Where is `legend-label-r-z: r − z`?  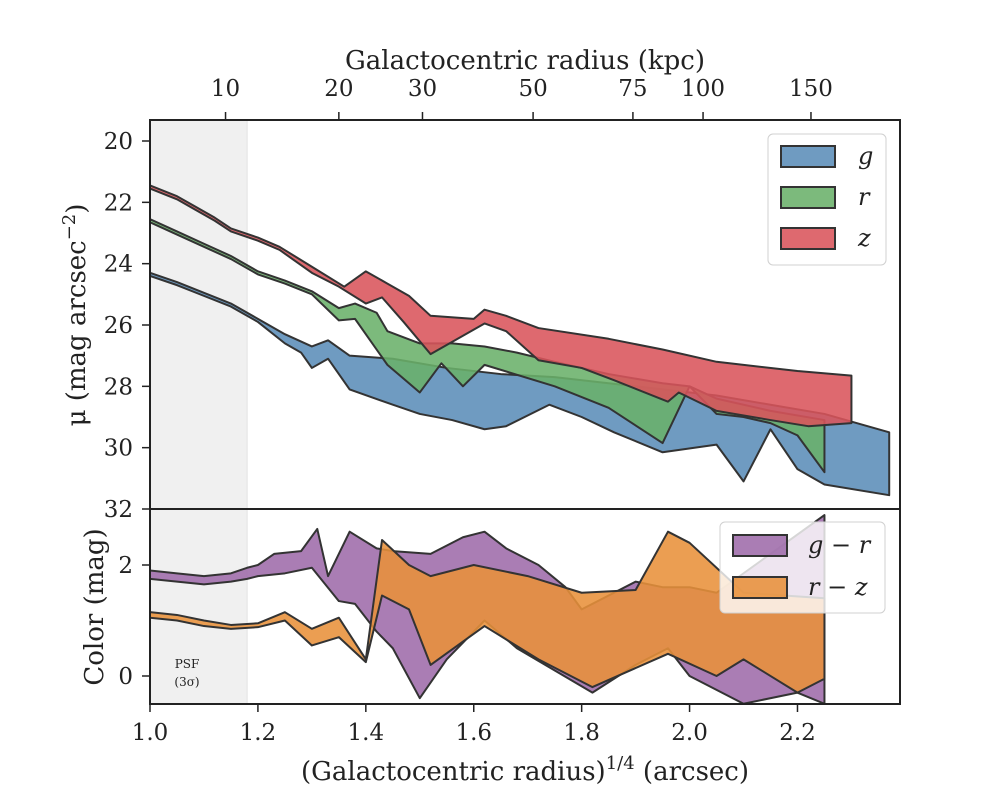 legend-label-r-z: r − z is located at coordinates (838, 587).